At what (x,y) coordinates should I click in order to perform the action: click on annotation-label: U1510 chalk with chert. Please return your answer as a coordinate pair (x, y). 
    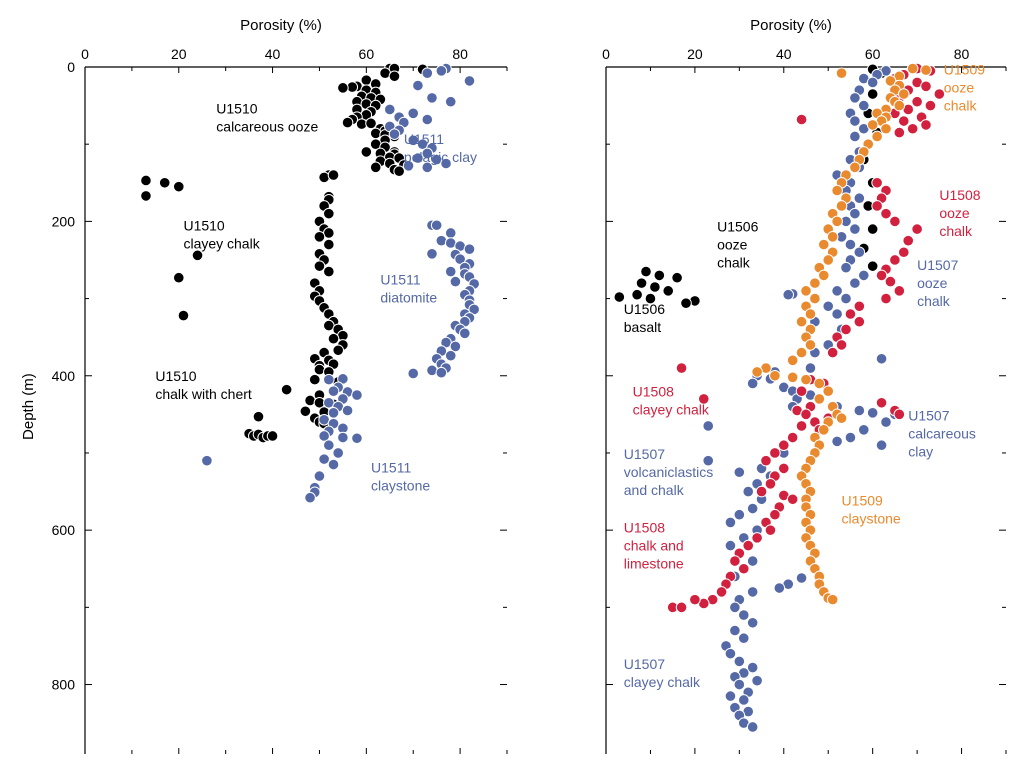
    Looking at the image, I should click on (203, 385).